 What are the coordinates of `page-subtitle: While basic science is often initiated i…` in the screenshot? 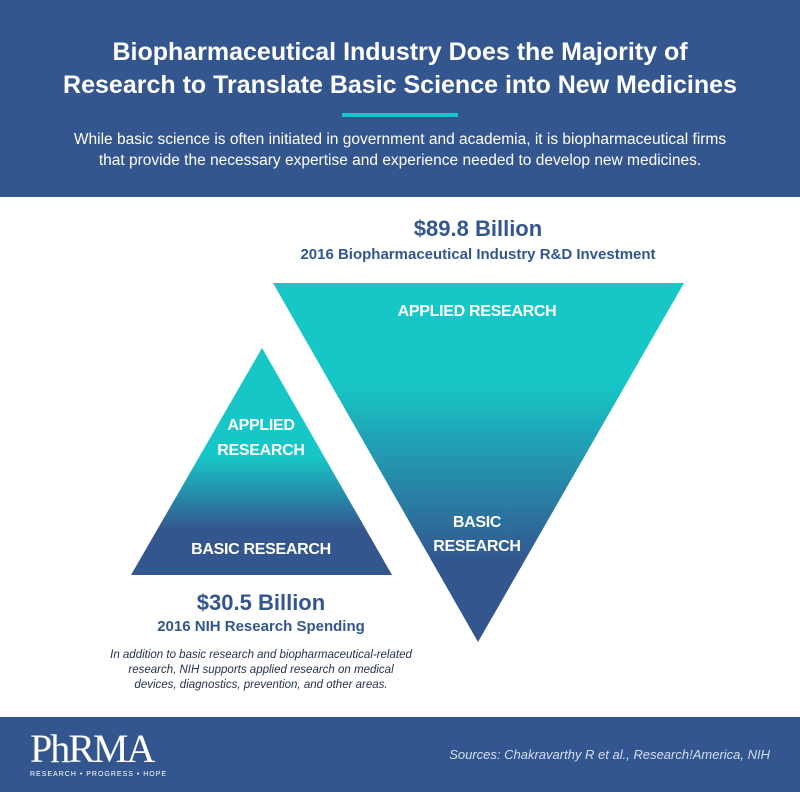 It's located at (400, 150).